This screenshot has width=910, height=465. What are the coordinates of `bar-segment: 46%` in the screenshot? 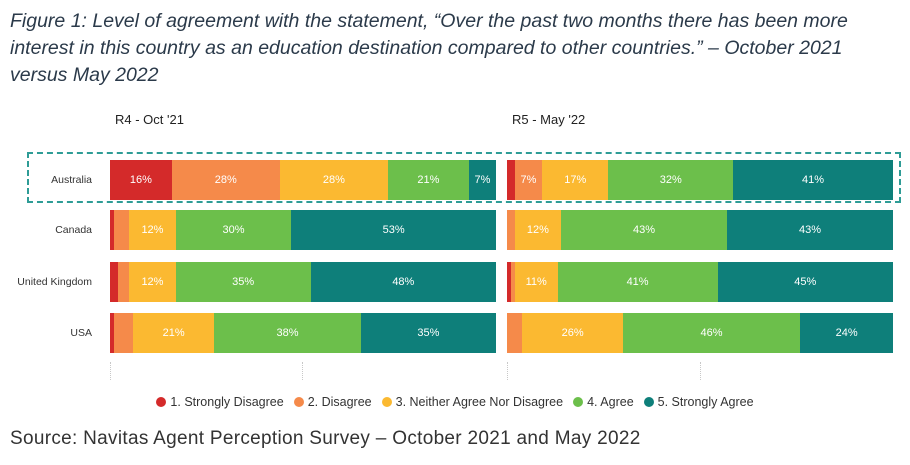 It's located at (711, 333).